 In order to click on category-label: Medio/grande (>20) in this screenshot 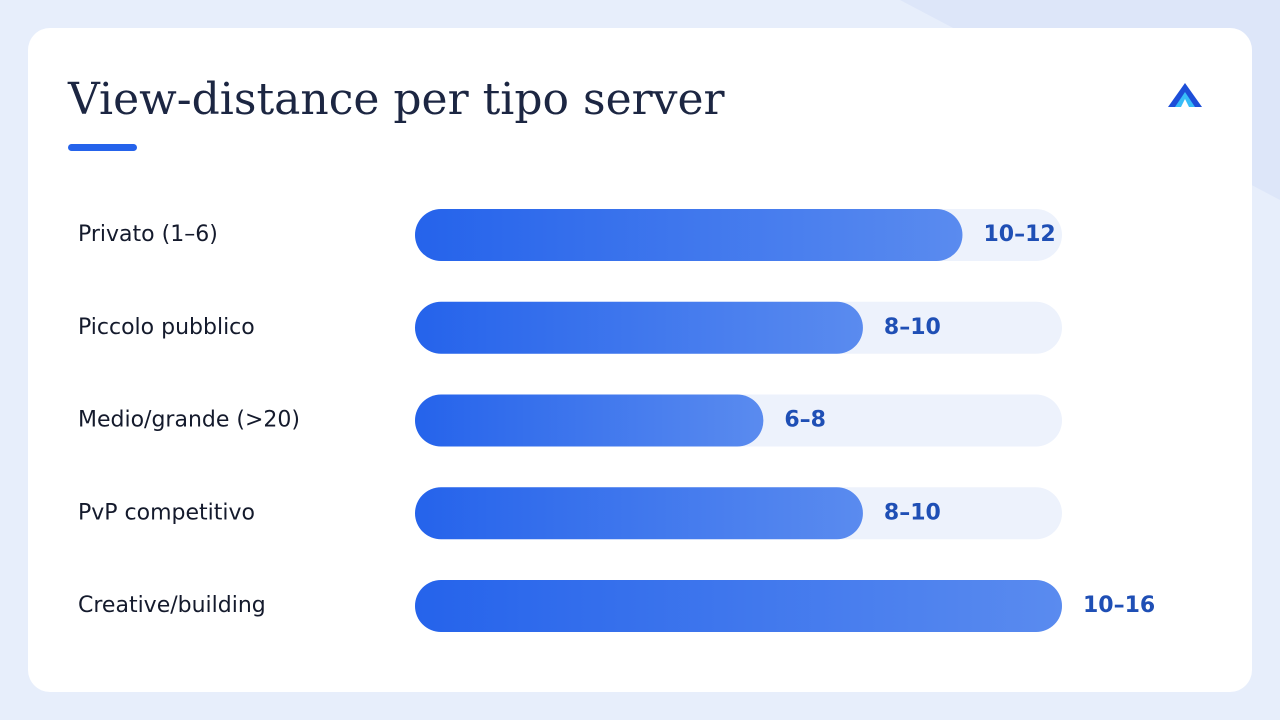, I will do `click(189, 420)`.